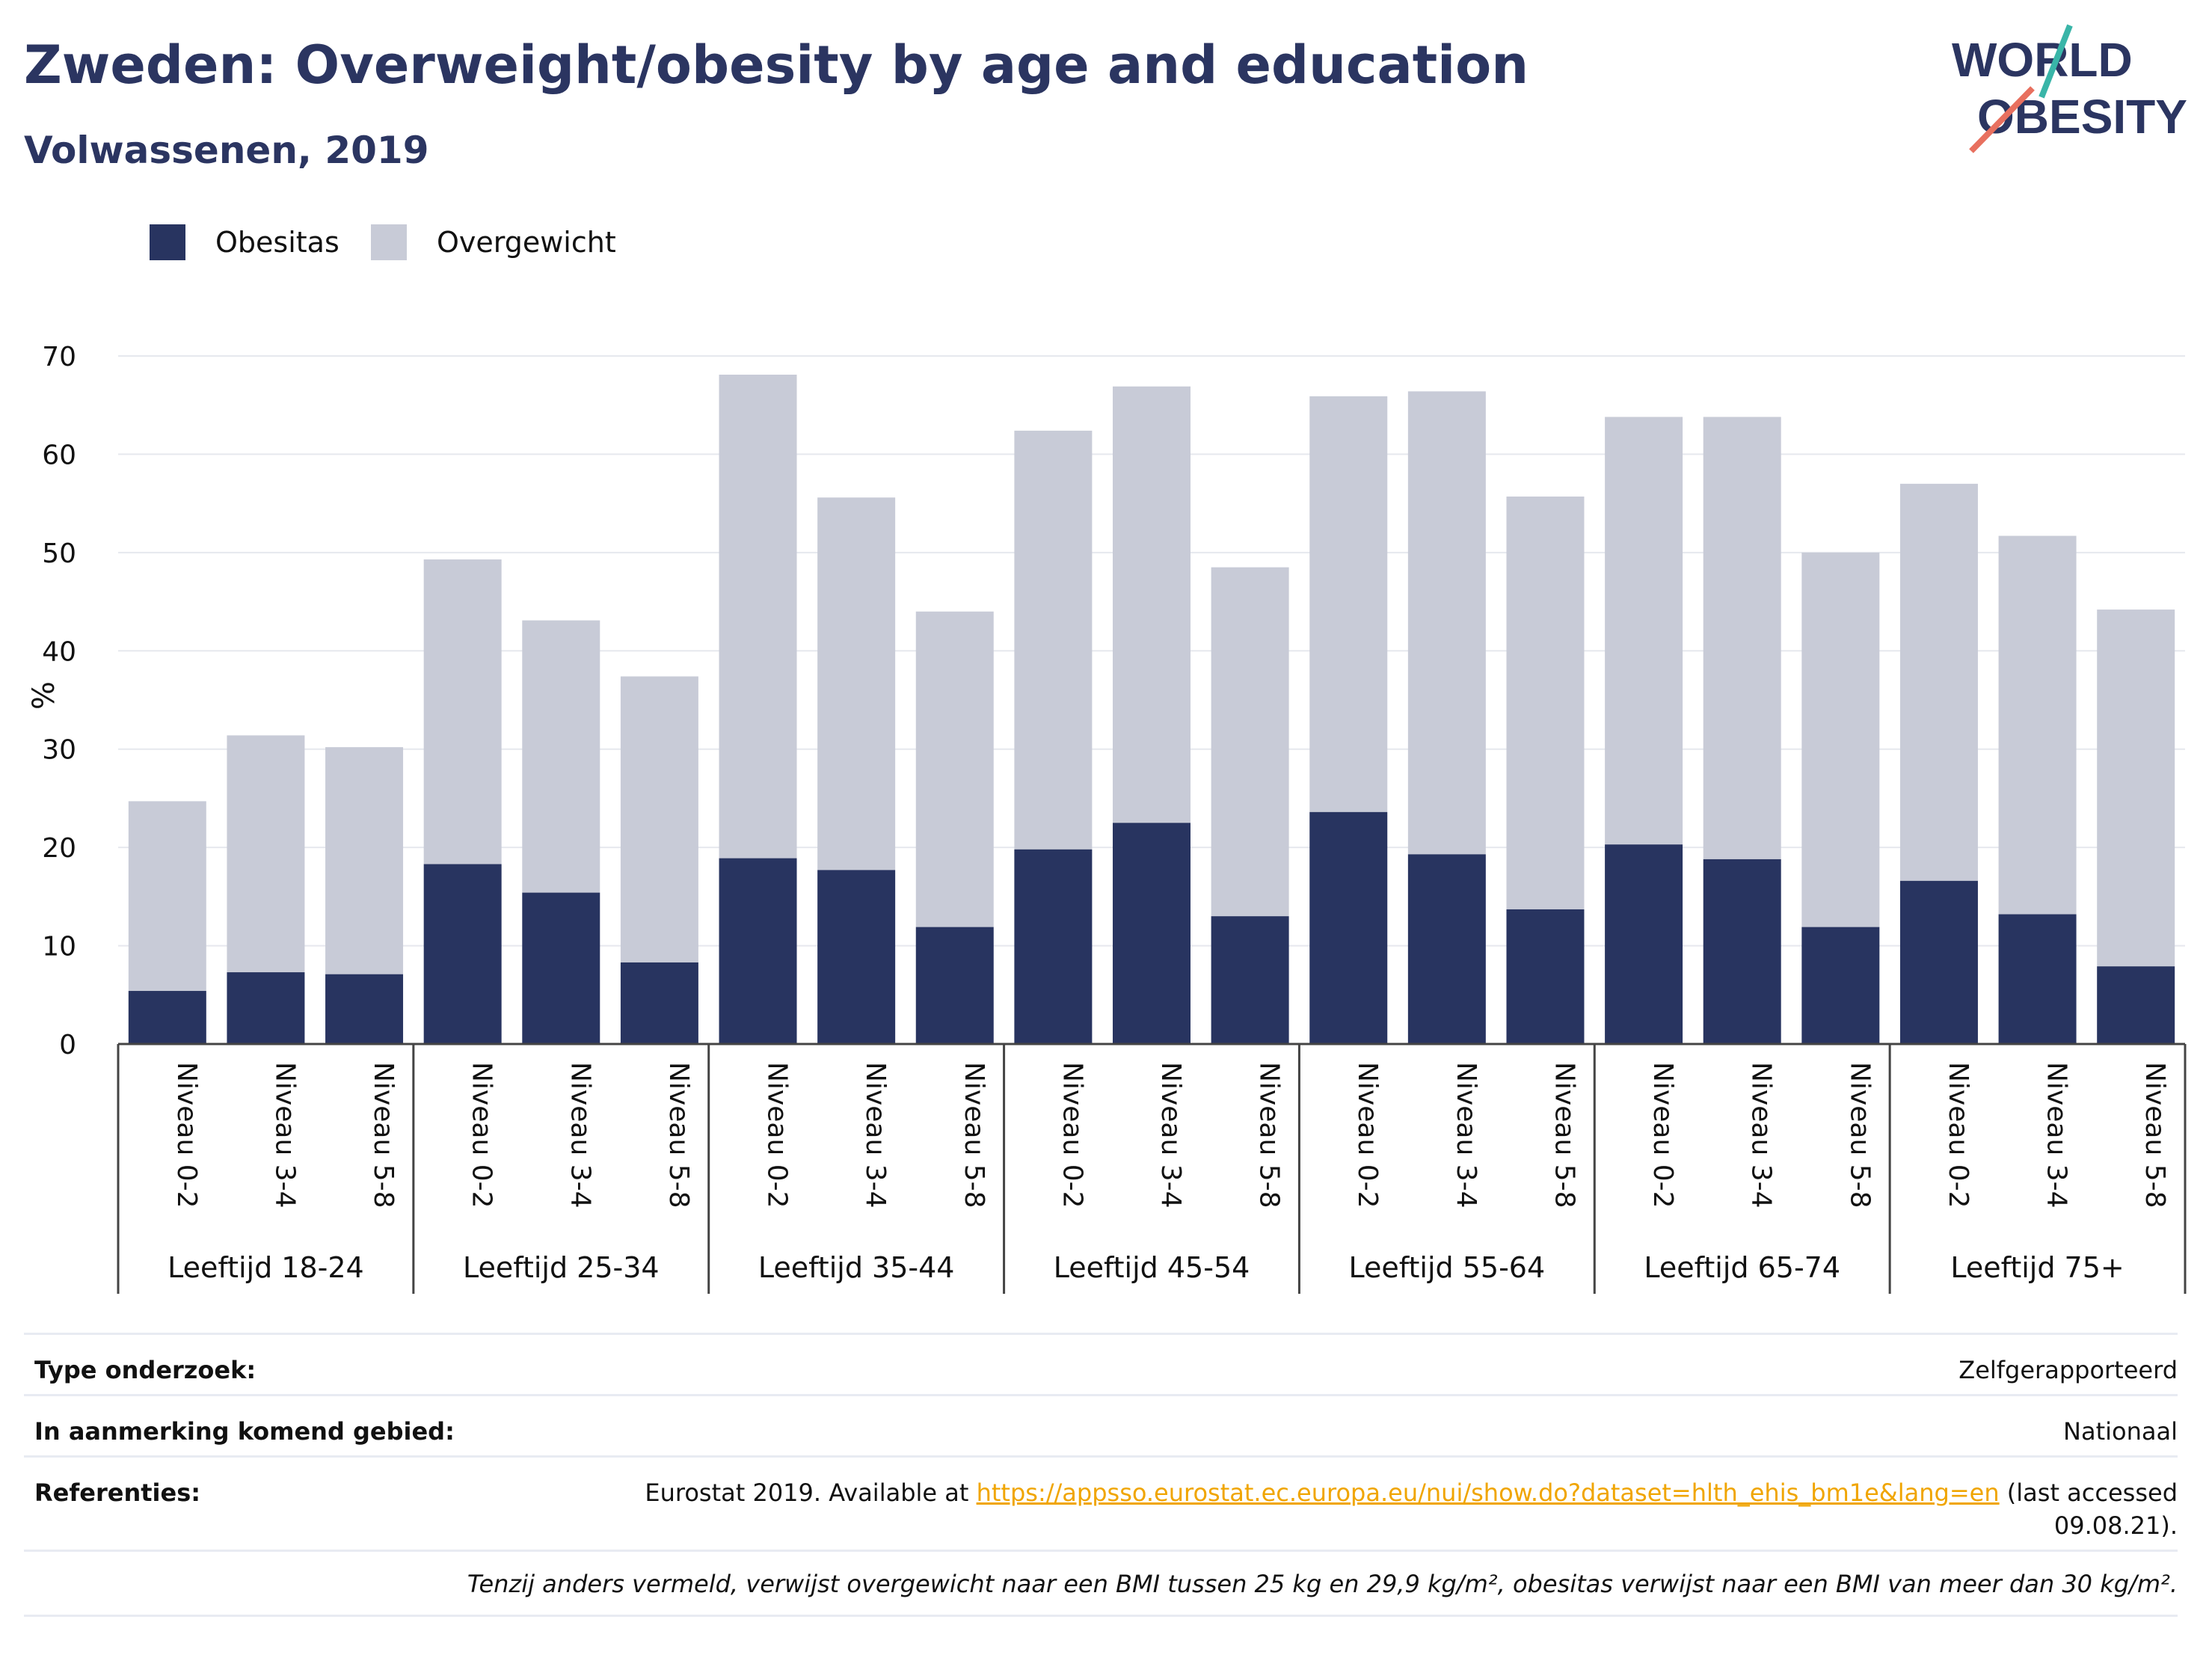  I want to click on logo-text-obesity: OBESITY, so click(2082, 117).